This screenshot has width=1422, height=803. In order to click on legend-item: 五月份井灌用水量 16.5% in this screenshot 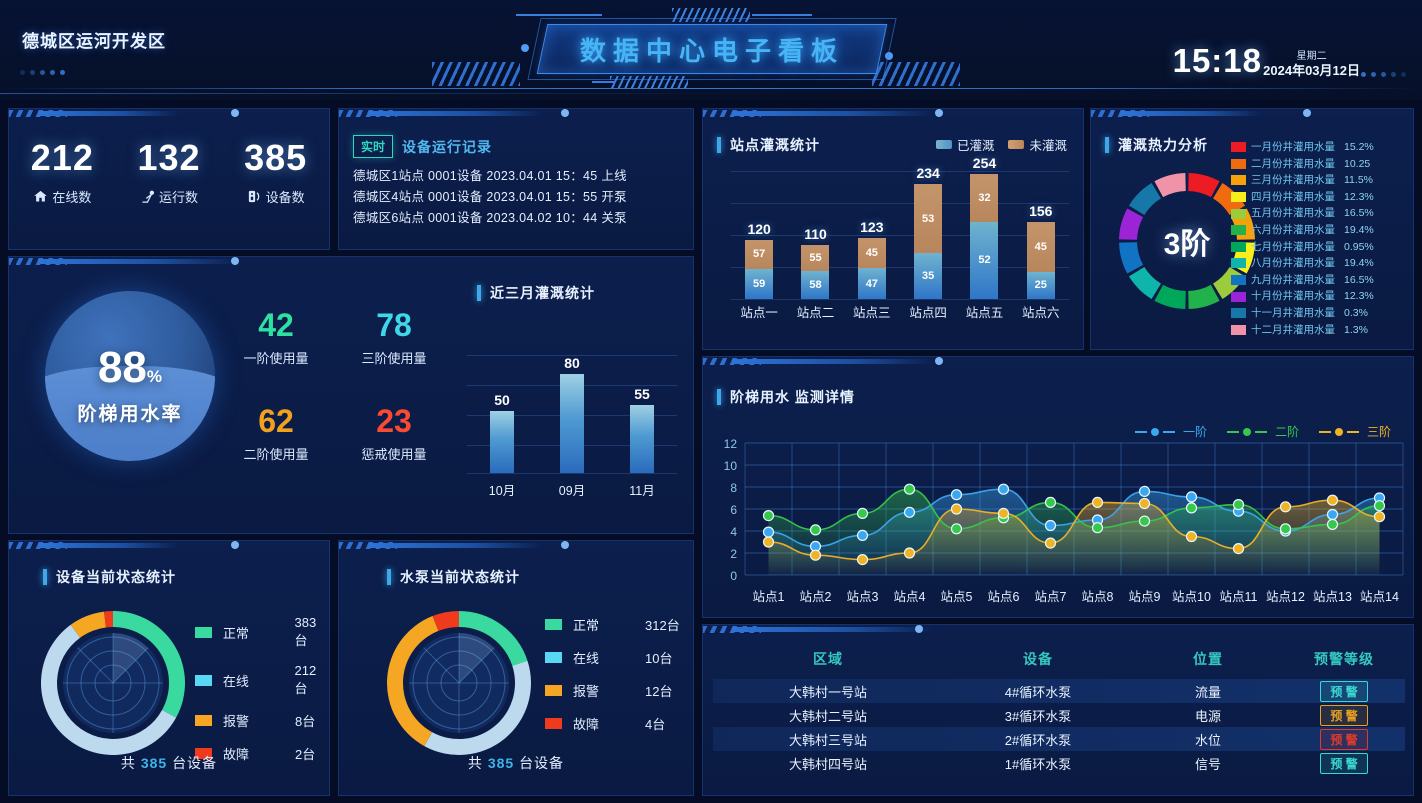, I will do `click(1319, 213)`.